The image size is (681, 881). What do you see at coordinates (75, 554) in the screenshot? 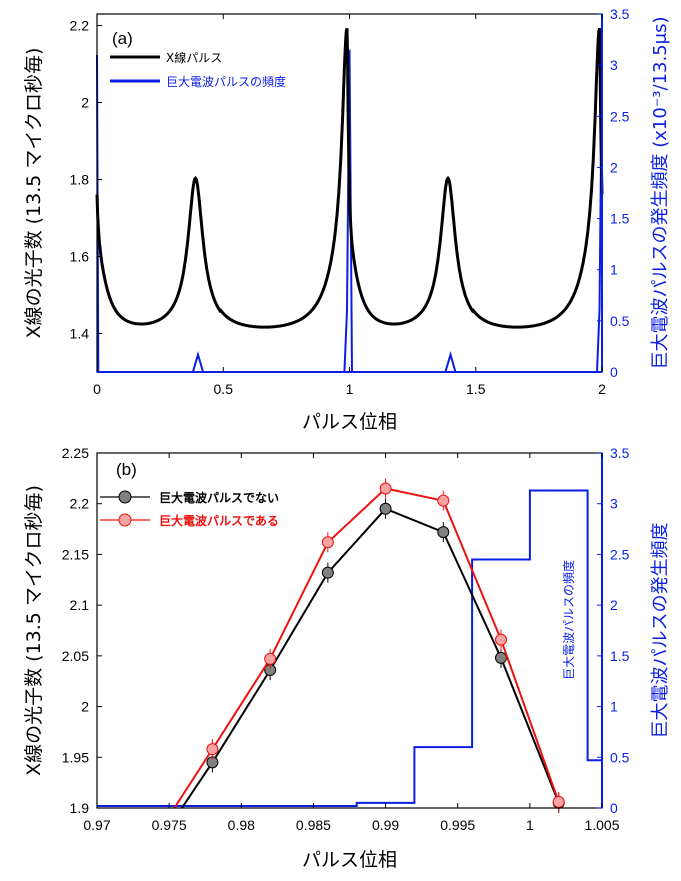
I see `y-tick-label: 2.15` at bounding box center [75, 554].